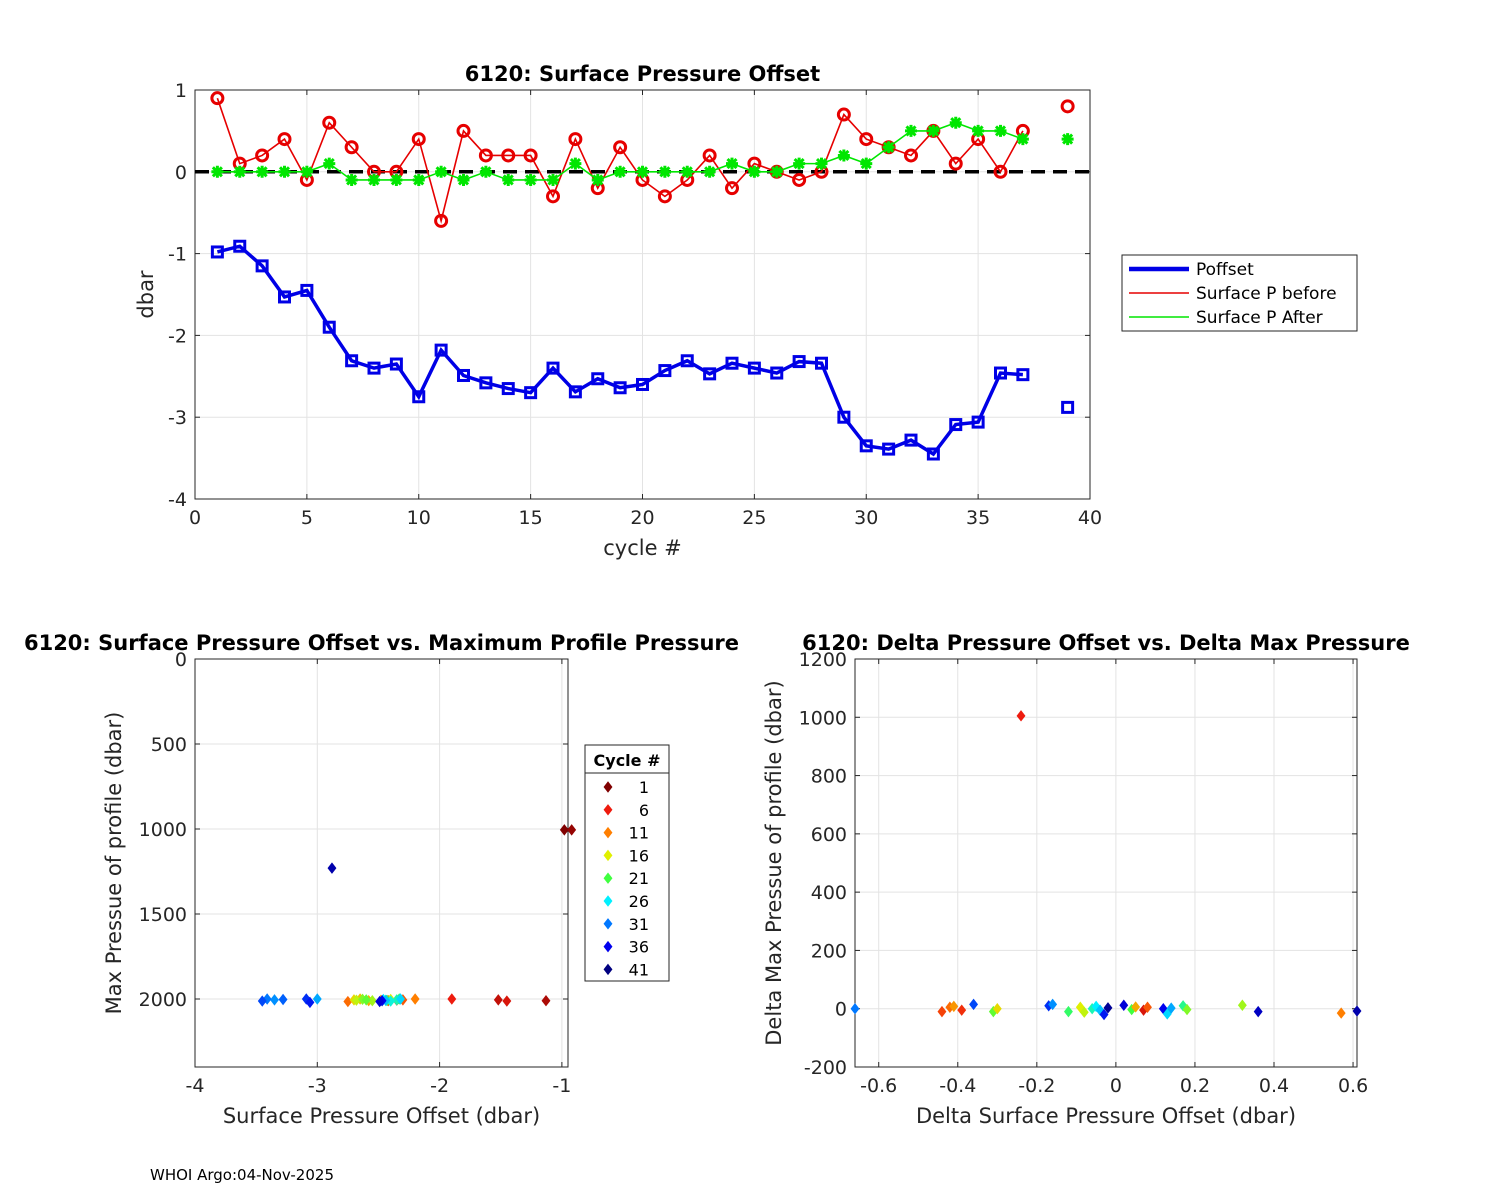  What do you see at coordinates (242, 1175) in the screenshot?
I see `footer-text: WHOI Argo:04-Nov-2025` at bounding box center [242, 1175].